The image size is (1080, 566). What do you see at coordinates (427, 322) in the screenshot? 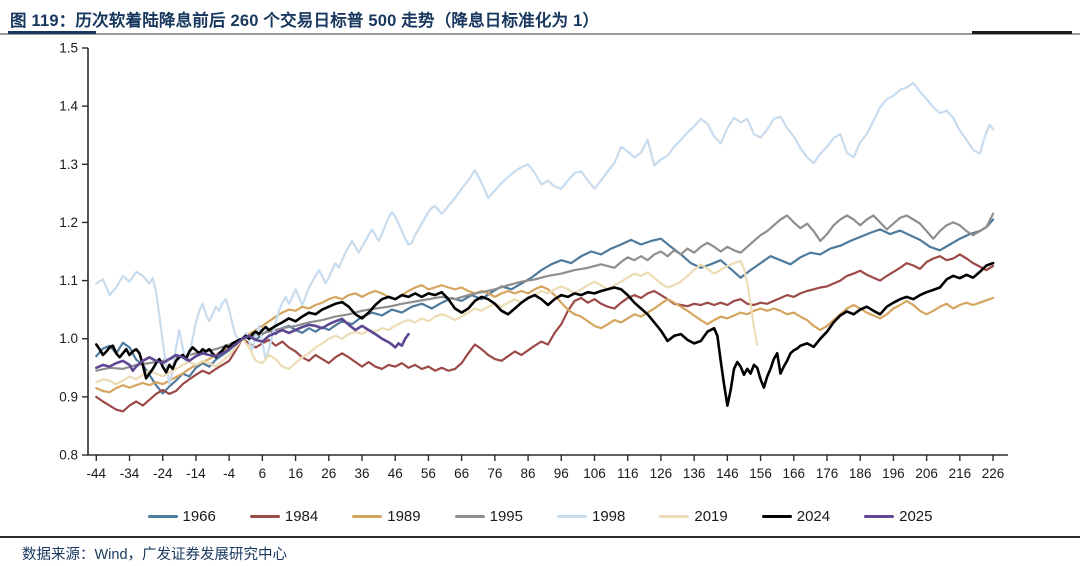
I see `series-line-2019` at bounding box center [427, 322].